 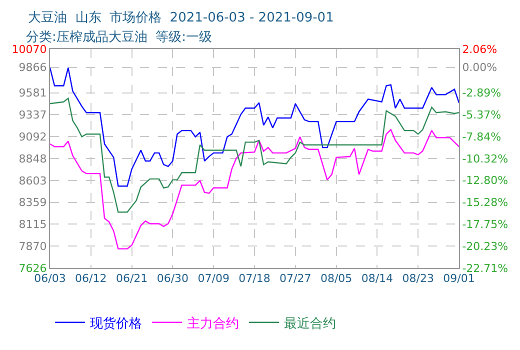 What do you see at coordinates (336, 279) in the screenshot?
I see `x-tick-label: 08/05` at bounding box center [336, 279].